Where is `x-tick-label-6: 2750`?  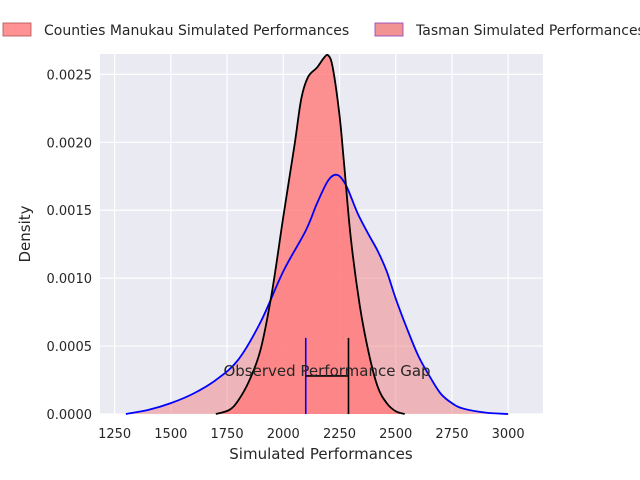
x-tick-label-6: 2750 is located at coordinates (451, 434).